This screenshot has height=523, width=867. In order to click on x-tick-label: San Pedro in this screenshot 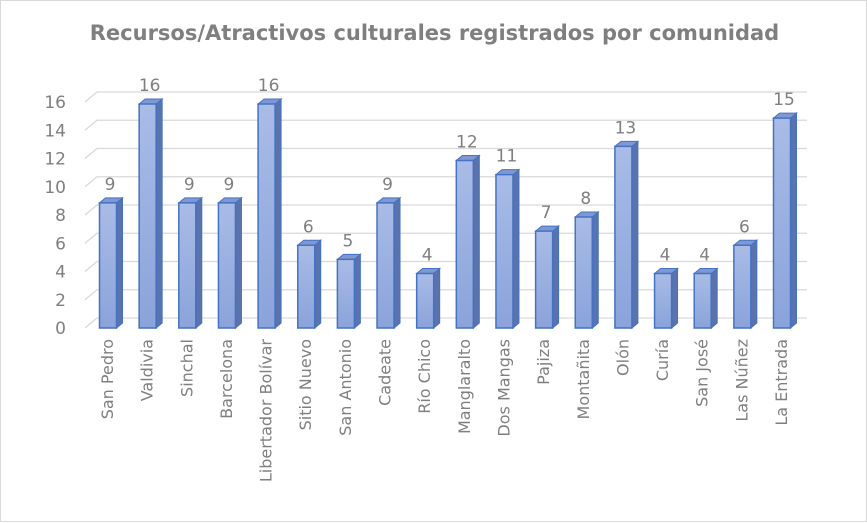, I will do `click(107, 379)`.